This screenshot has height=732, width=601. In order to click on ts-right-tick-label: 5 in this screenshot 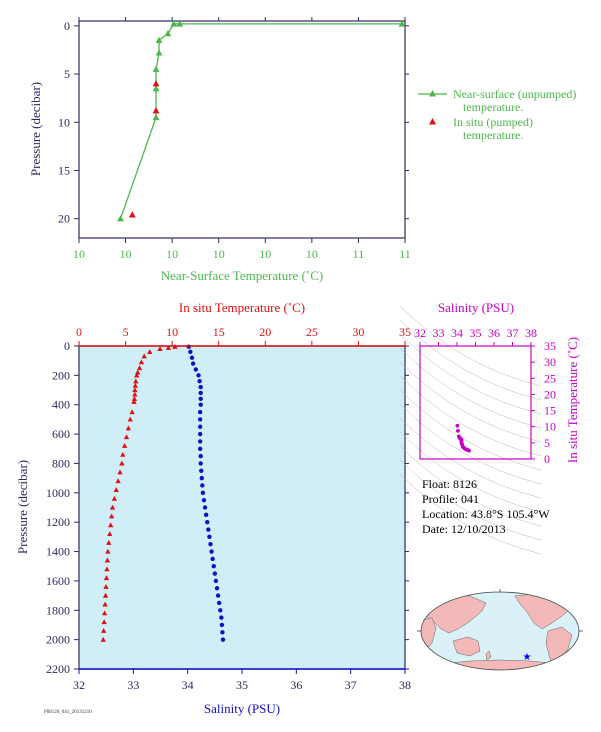, I will do `click(547, 443)`.